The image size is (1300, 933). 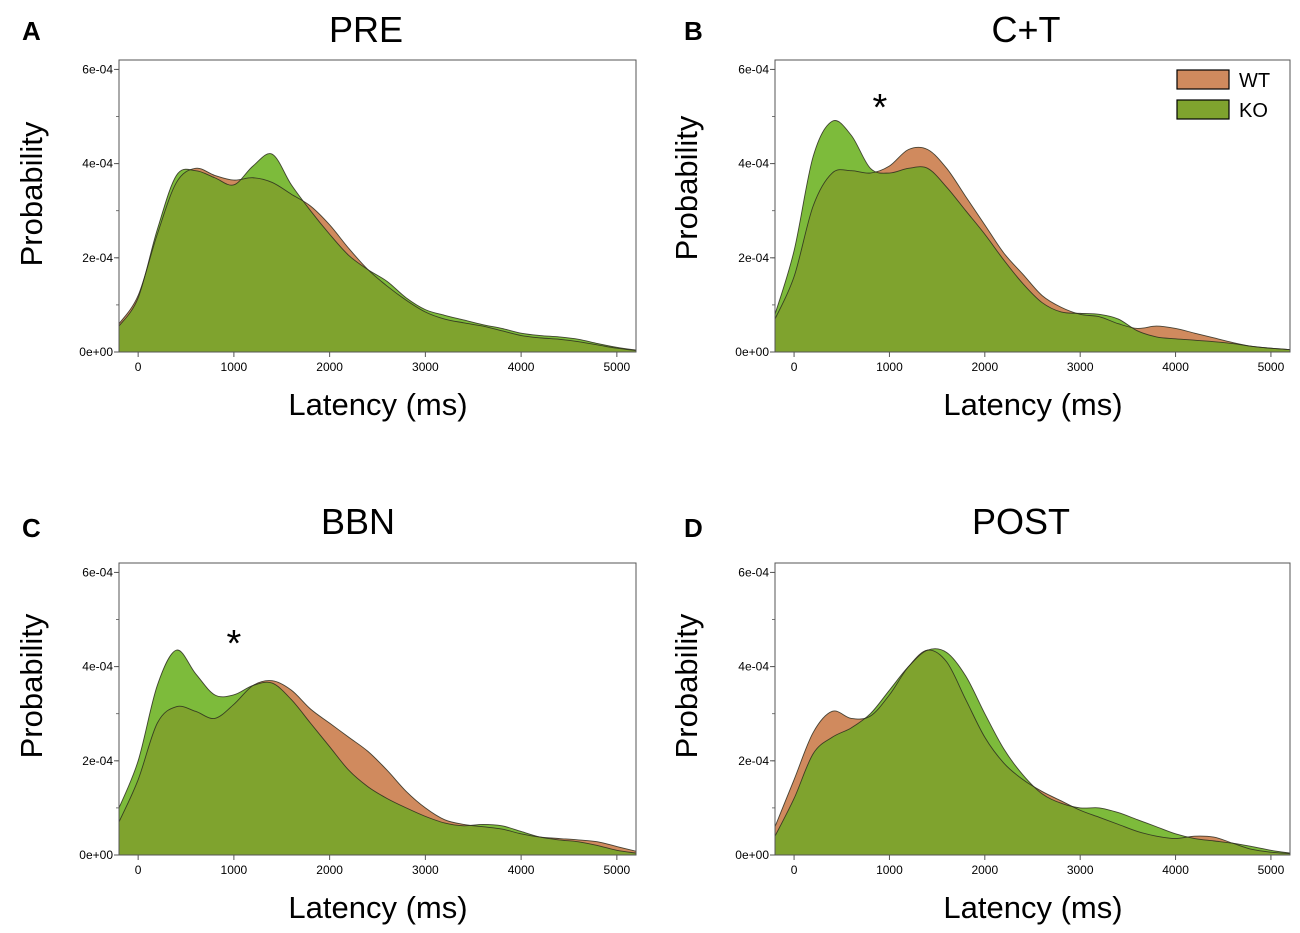 I want to click on panel-letter: D, so click(x=693, y=528).